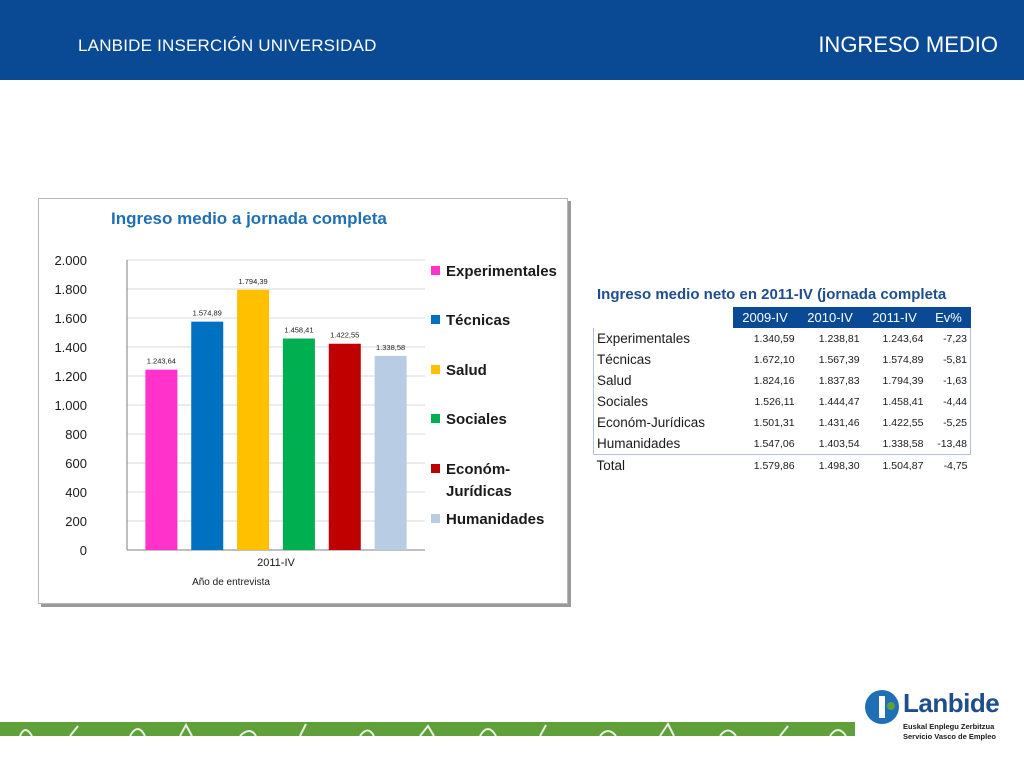 Image resolution: width=1024 pixels, height=768 pixels. Describe the element at coordinates (207, 313) in the screenshot. I see `data-label: 1.574,89` at that location.